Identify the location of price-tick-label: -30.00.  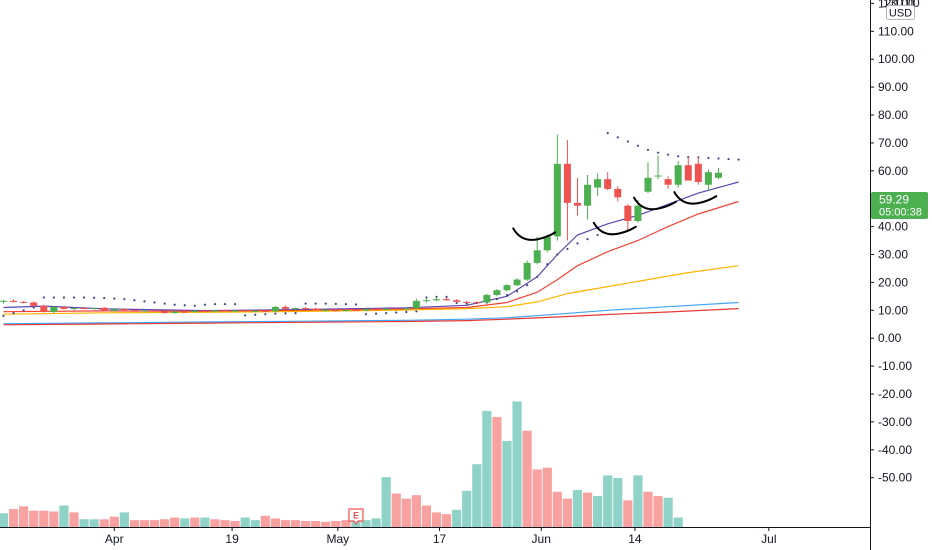
(895, 422).